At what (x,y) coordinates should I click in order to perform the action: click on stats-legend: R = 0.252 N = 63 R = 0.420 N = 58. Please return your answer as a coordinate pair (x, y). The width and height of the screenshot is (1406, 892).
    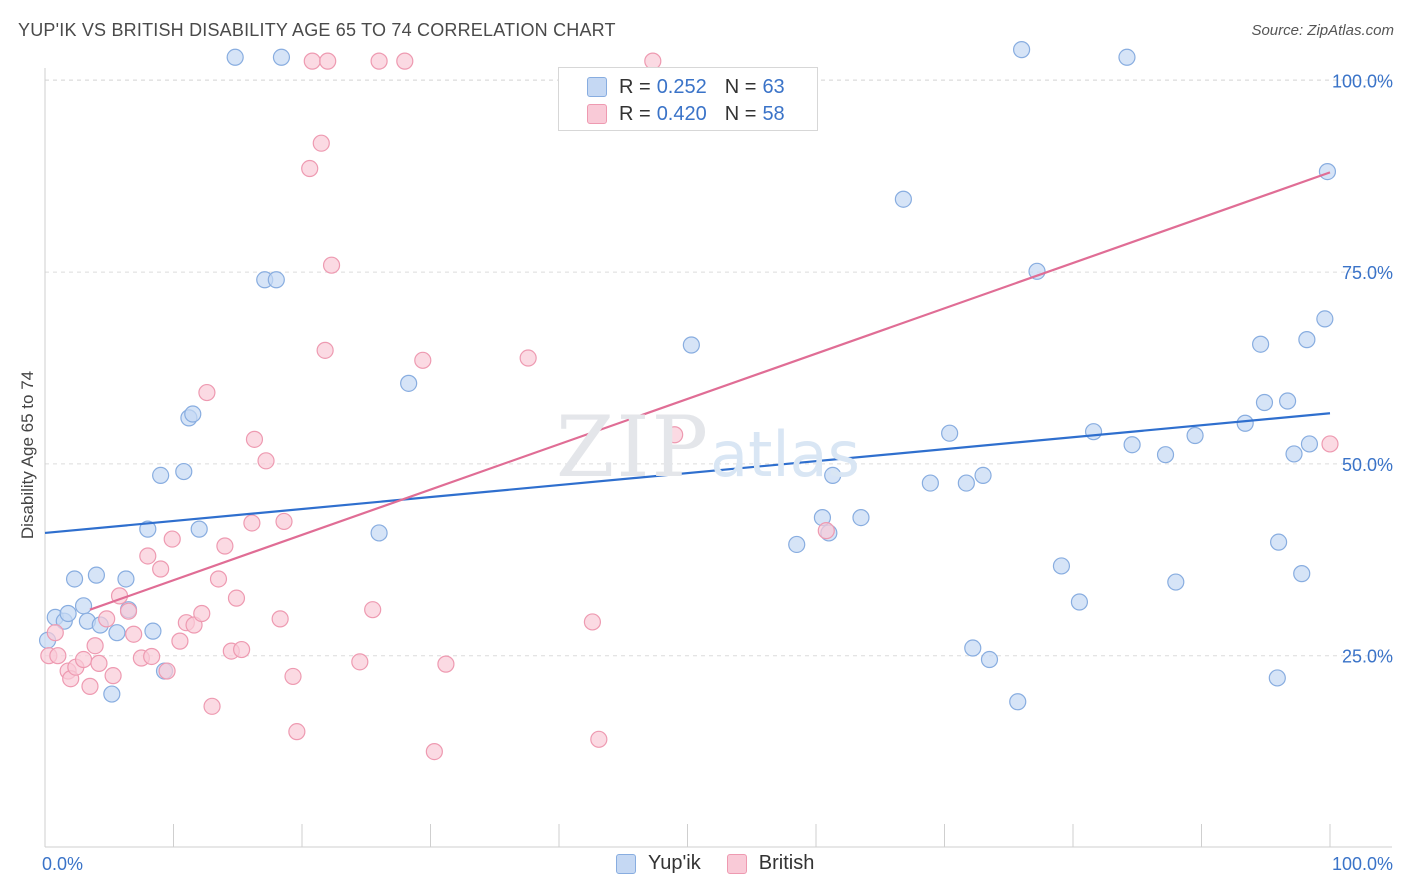
    Looking at the image, I should click on (688, 99).